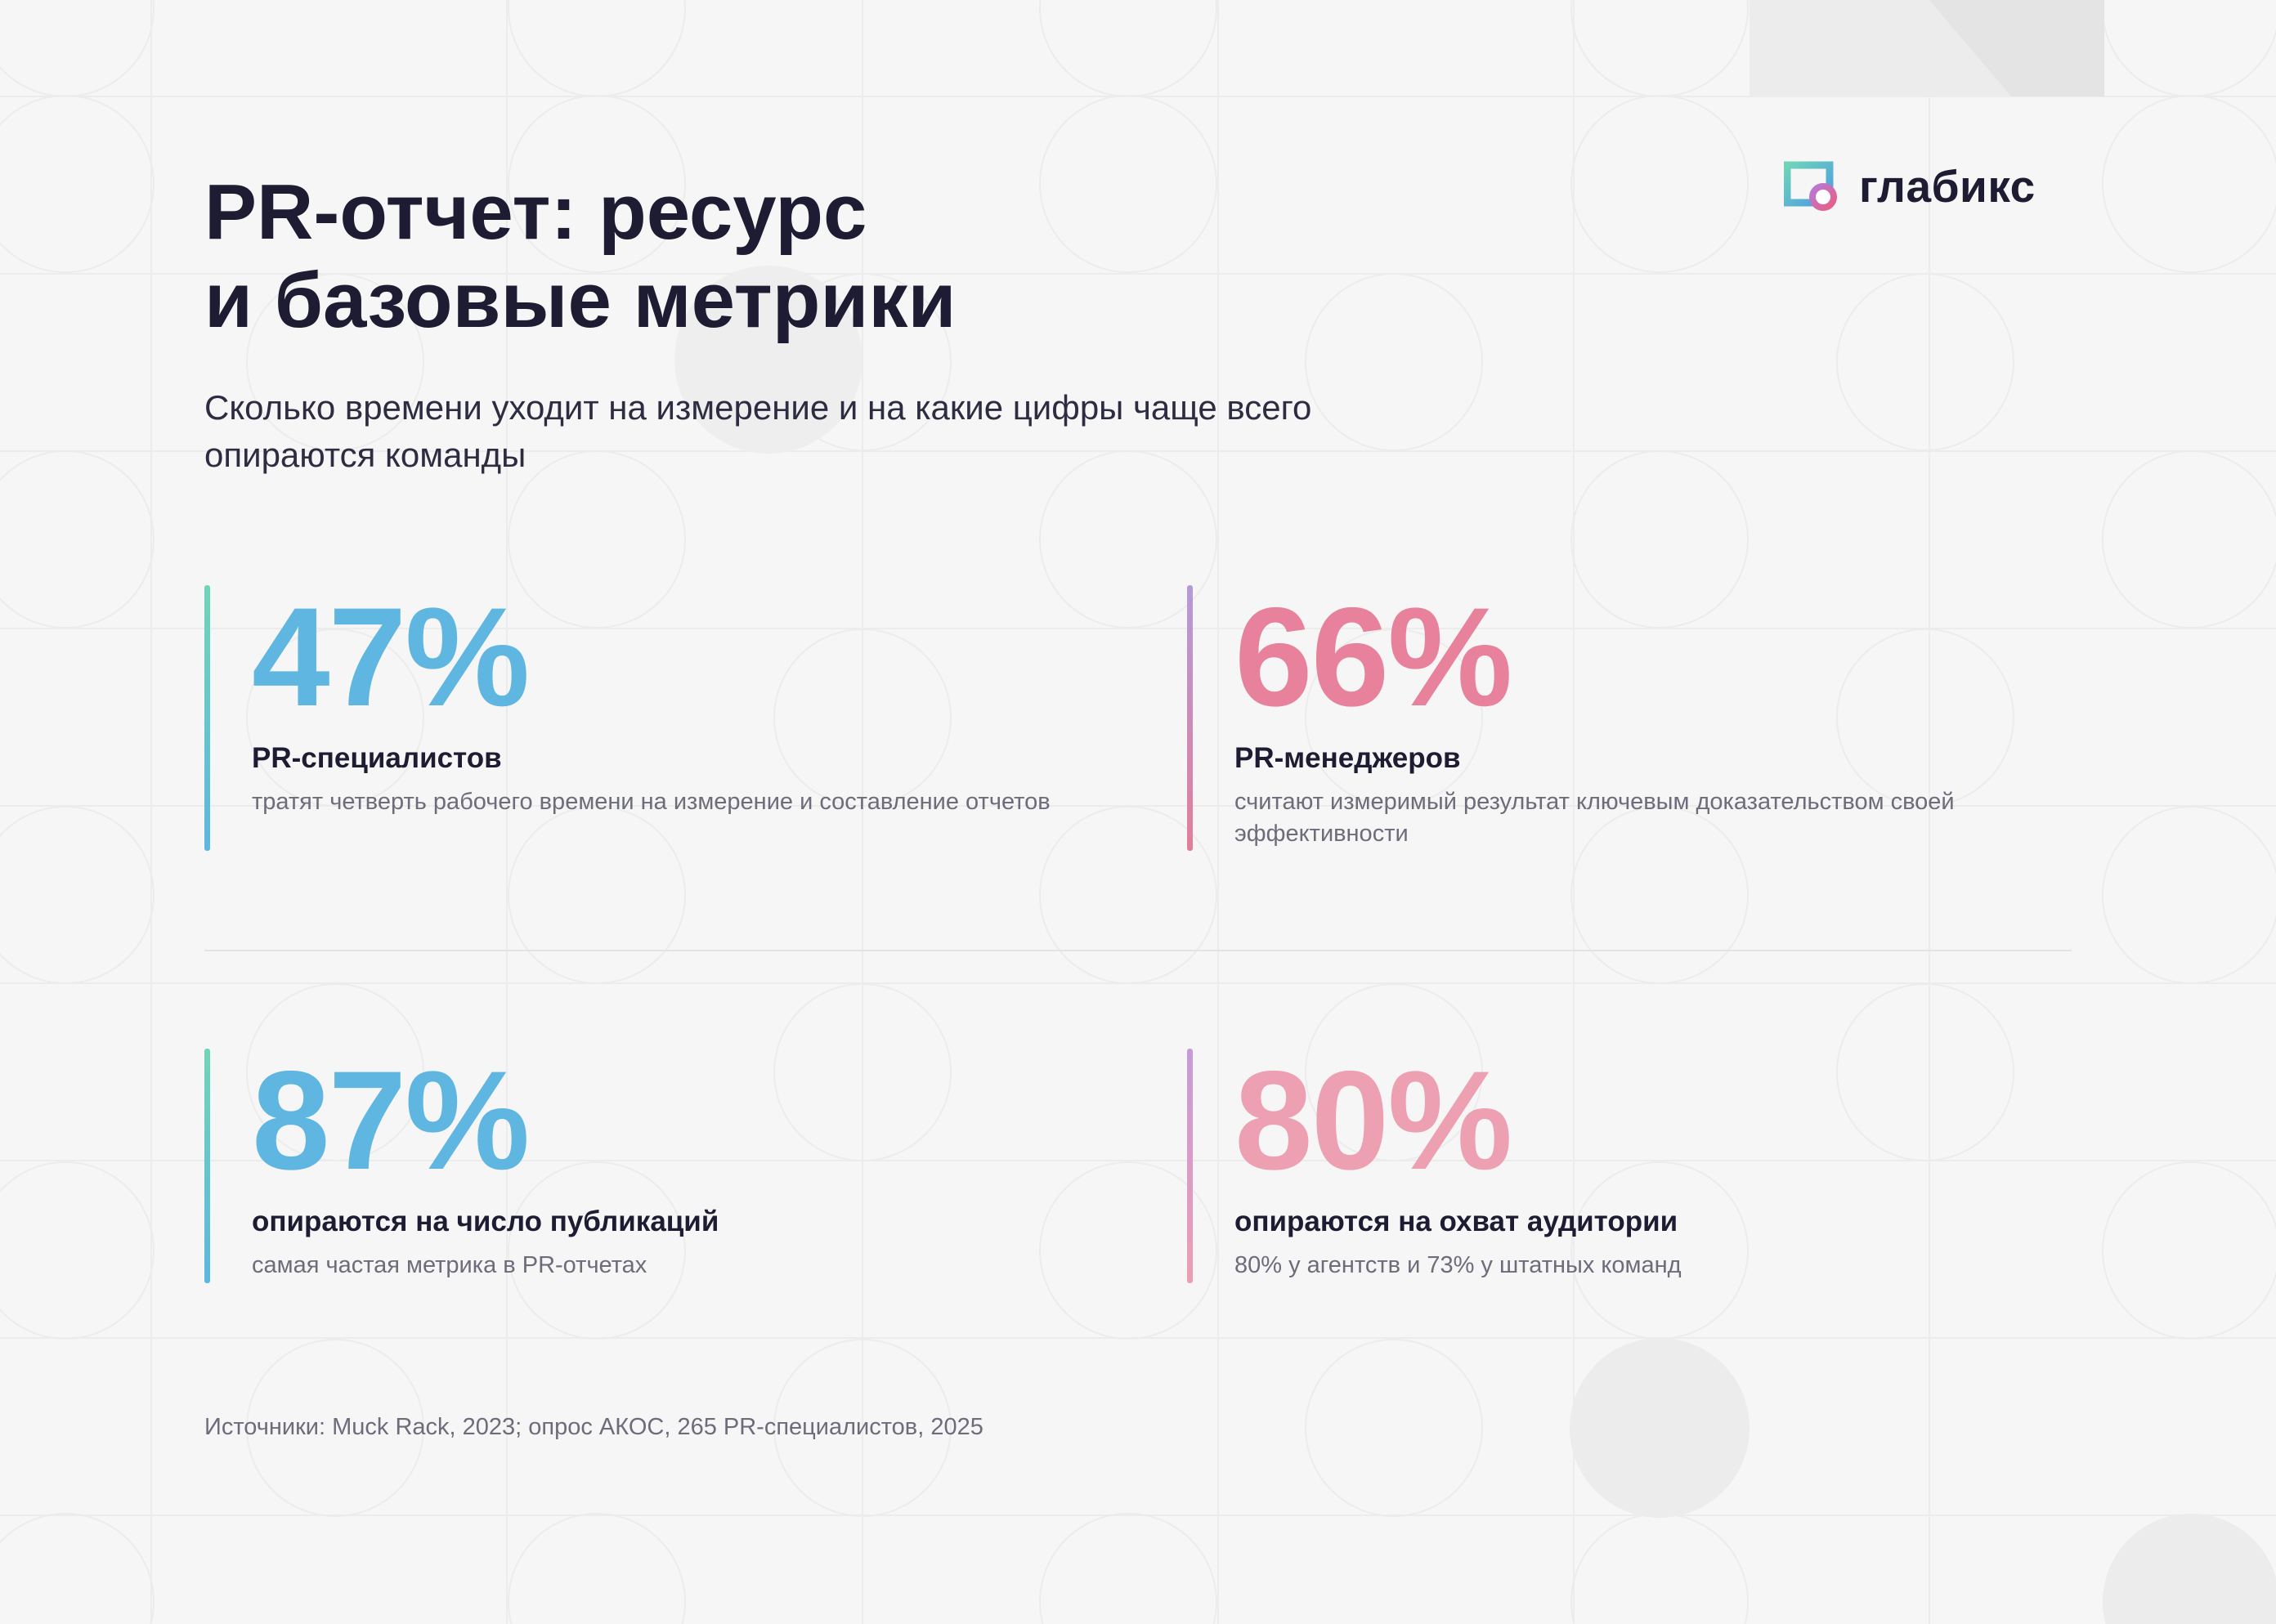  Describe the element at coordinates (485, 1221) in the screenshot. I see `stat-label: опираются на число публикаций` at that location.